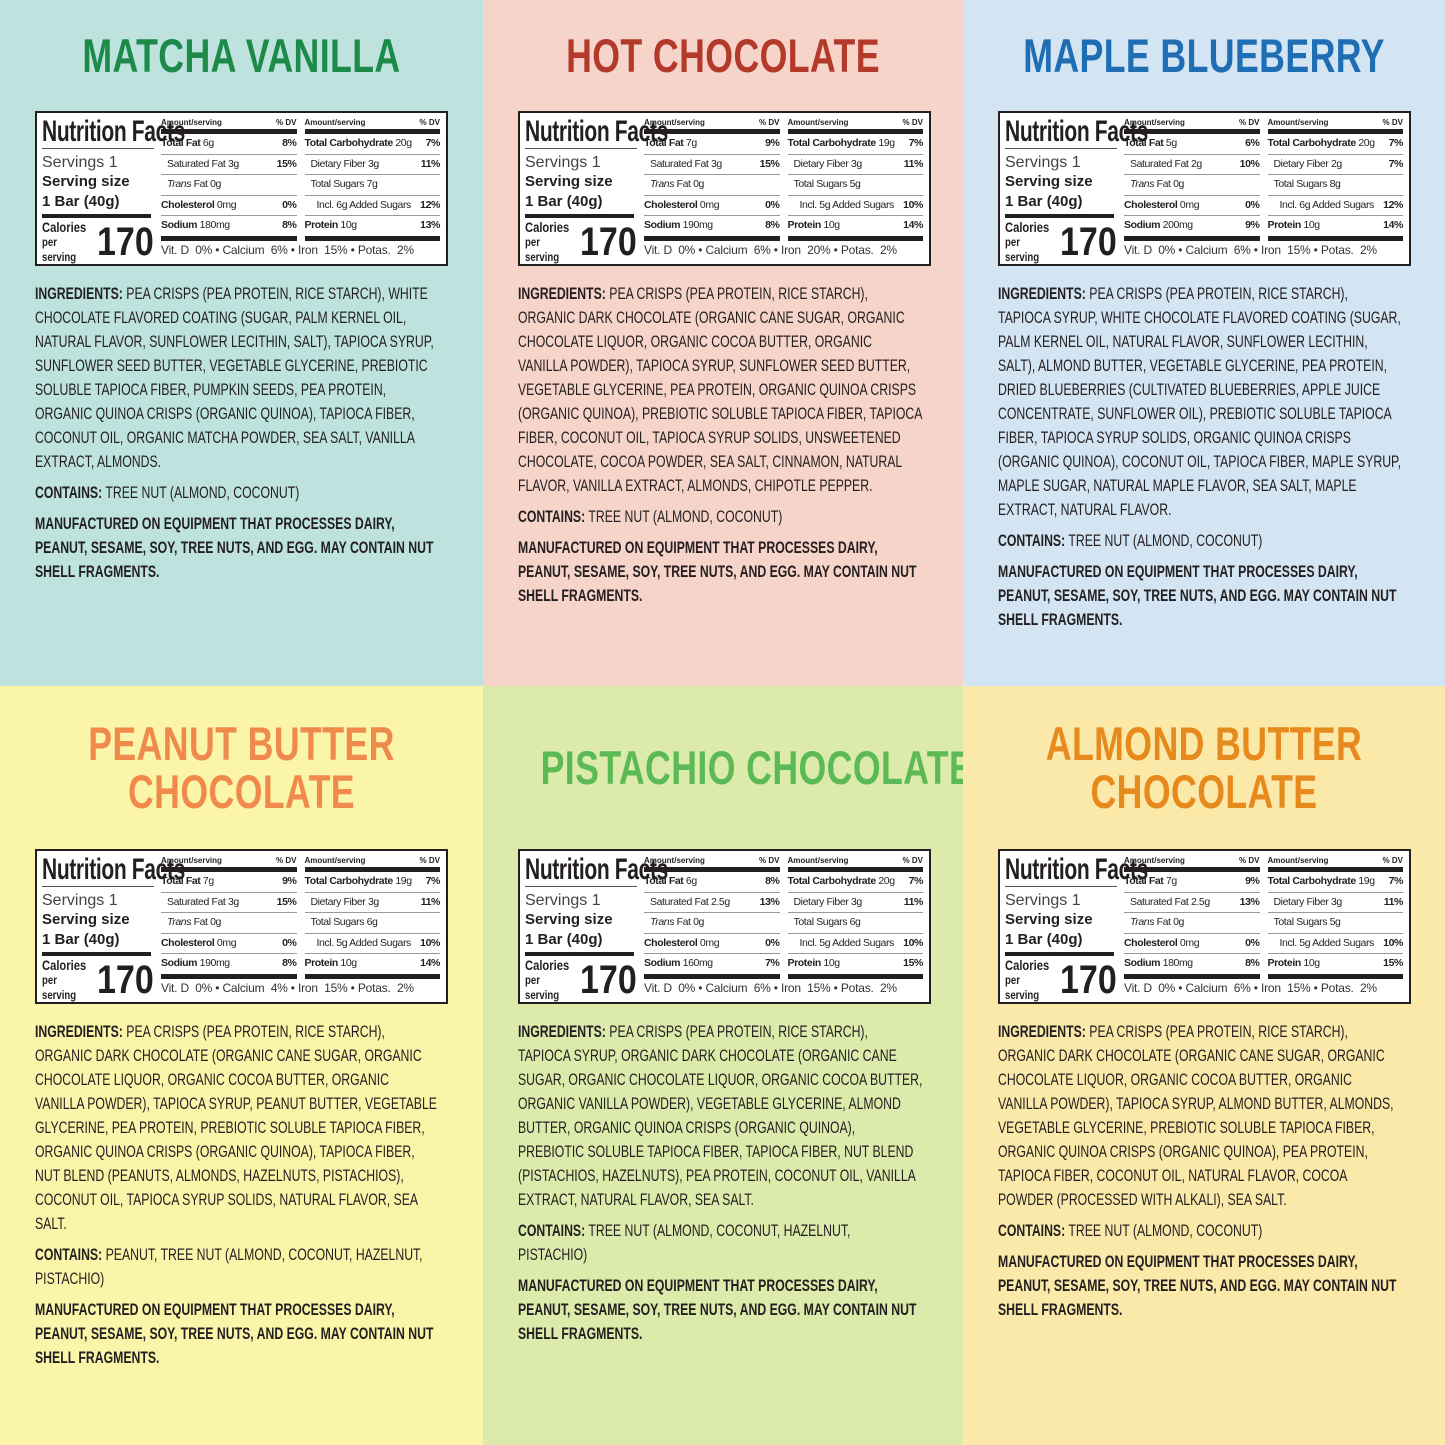  I want to click on potassium-label: Potas., so click(374, 987).